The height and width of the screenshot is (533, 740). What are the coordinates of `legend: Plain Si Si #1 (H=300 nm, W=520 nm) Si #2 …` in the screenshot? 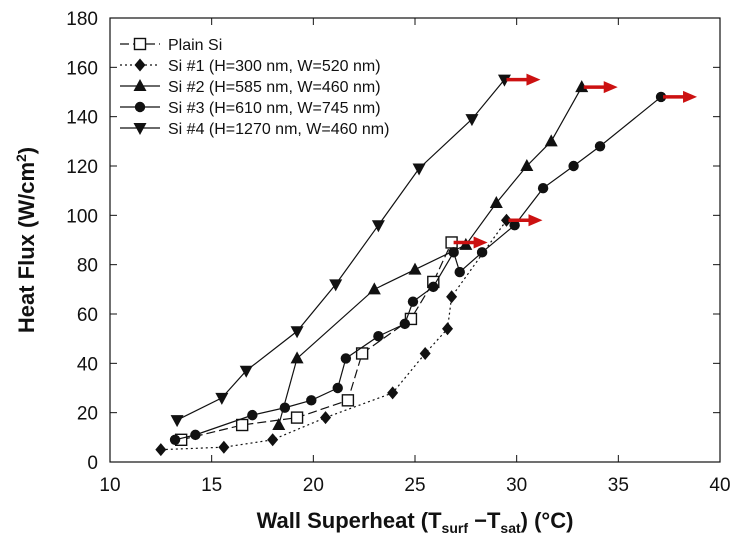 It's located at (254, 87).